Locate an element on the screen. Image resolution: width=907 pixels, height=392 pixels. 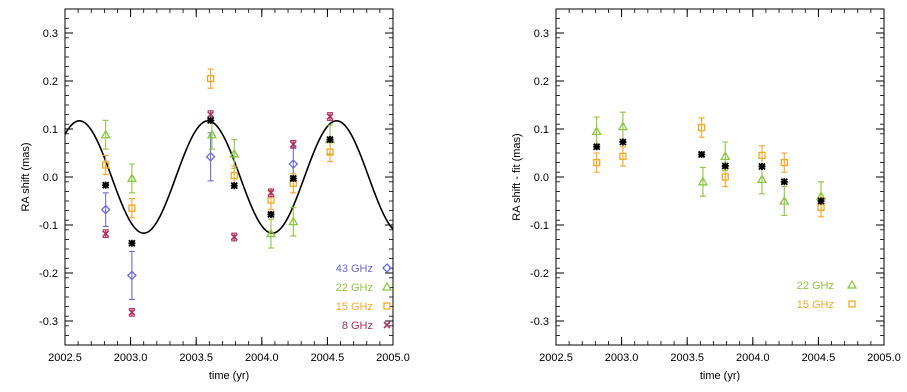
x-axis-title: time (yr) is located at coordinates (720, 376).